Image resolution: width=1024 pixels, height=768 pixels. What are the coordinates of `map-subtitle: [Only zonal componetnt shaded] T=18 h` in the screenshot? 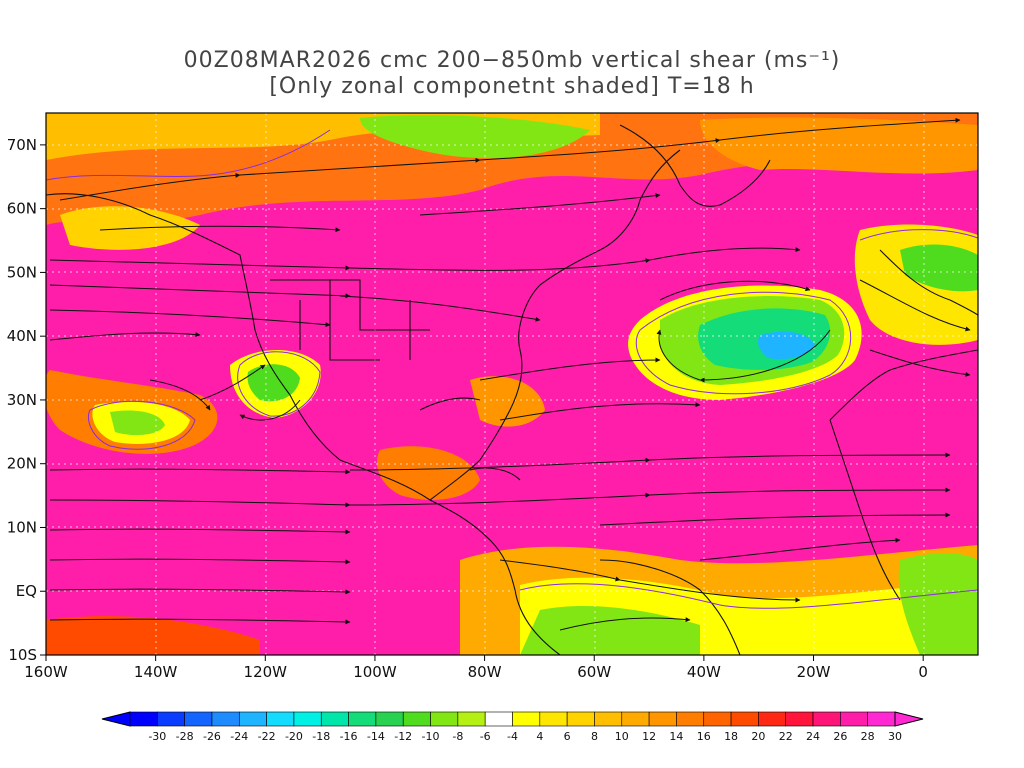 It's located at (512, 86).